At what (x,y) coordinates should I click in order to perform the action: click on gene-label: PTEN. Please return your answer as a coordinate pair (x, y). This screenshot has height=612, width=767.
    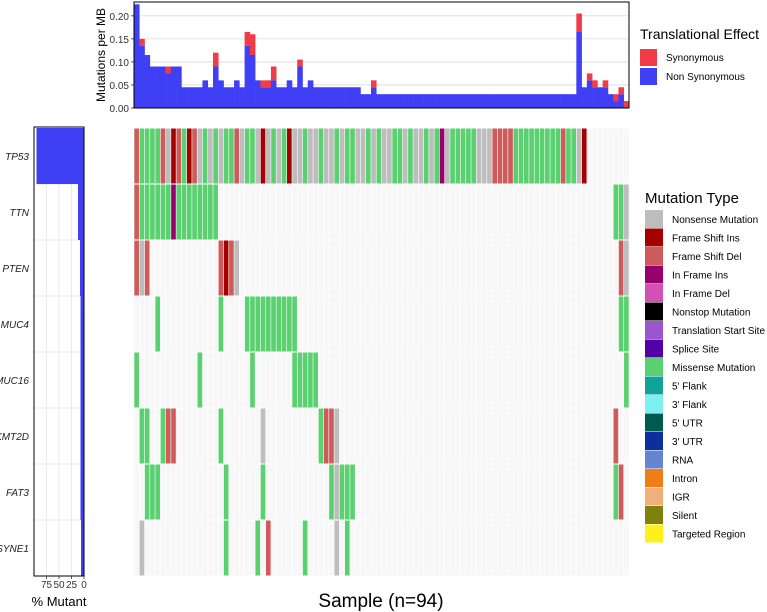
    Looking at the image, I should click on (15, 269).